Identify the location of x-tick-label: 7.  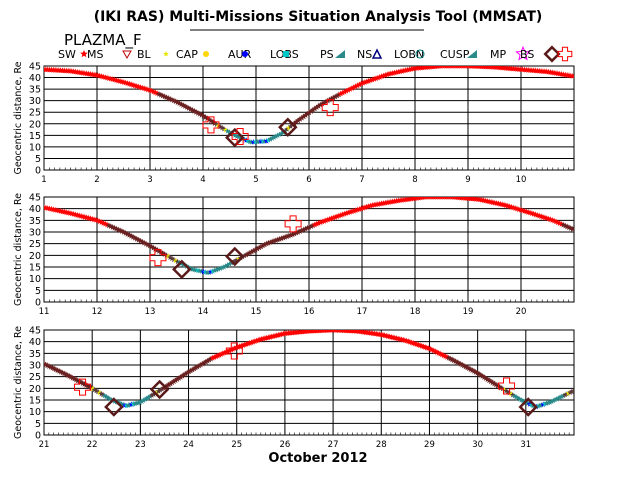
(361, 180).